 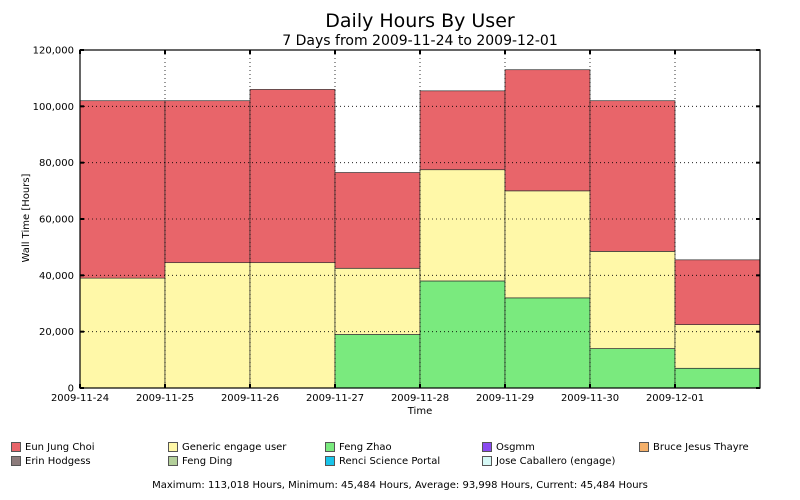 I want to click on y-tick-label-3: 60,000, so click(x=56, y=220).